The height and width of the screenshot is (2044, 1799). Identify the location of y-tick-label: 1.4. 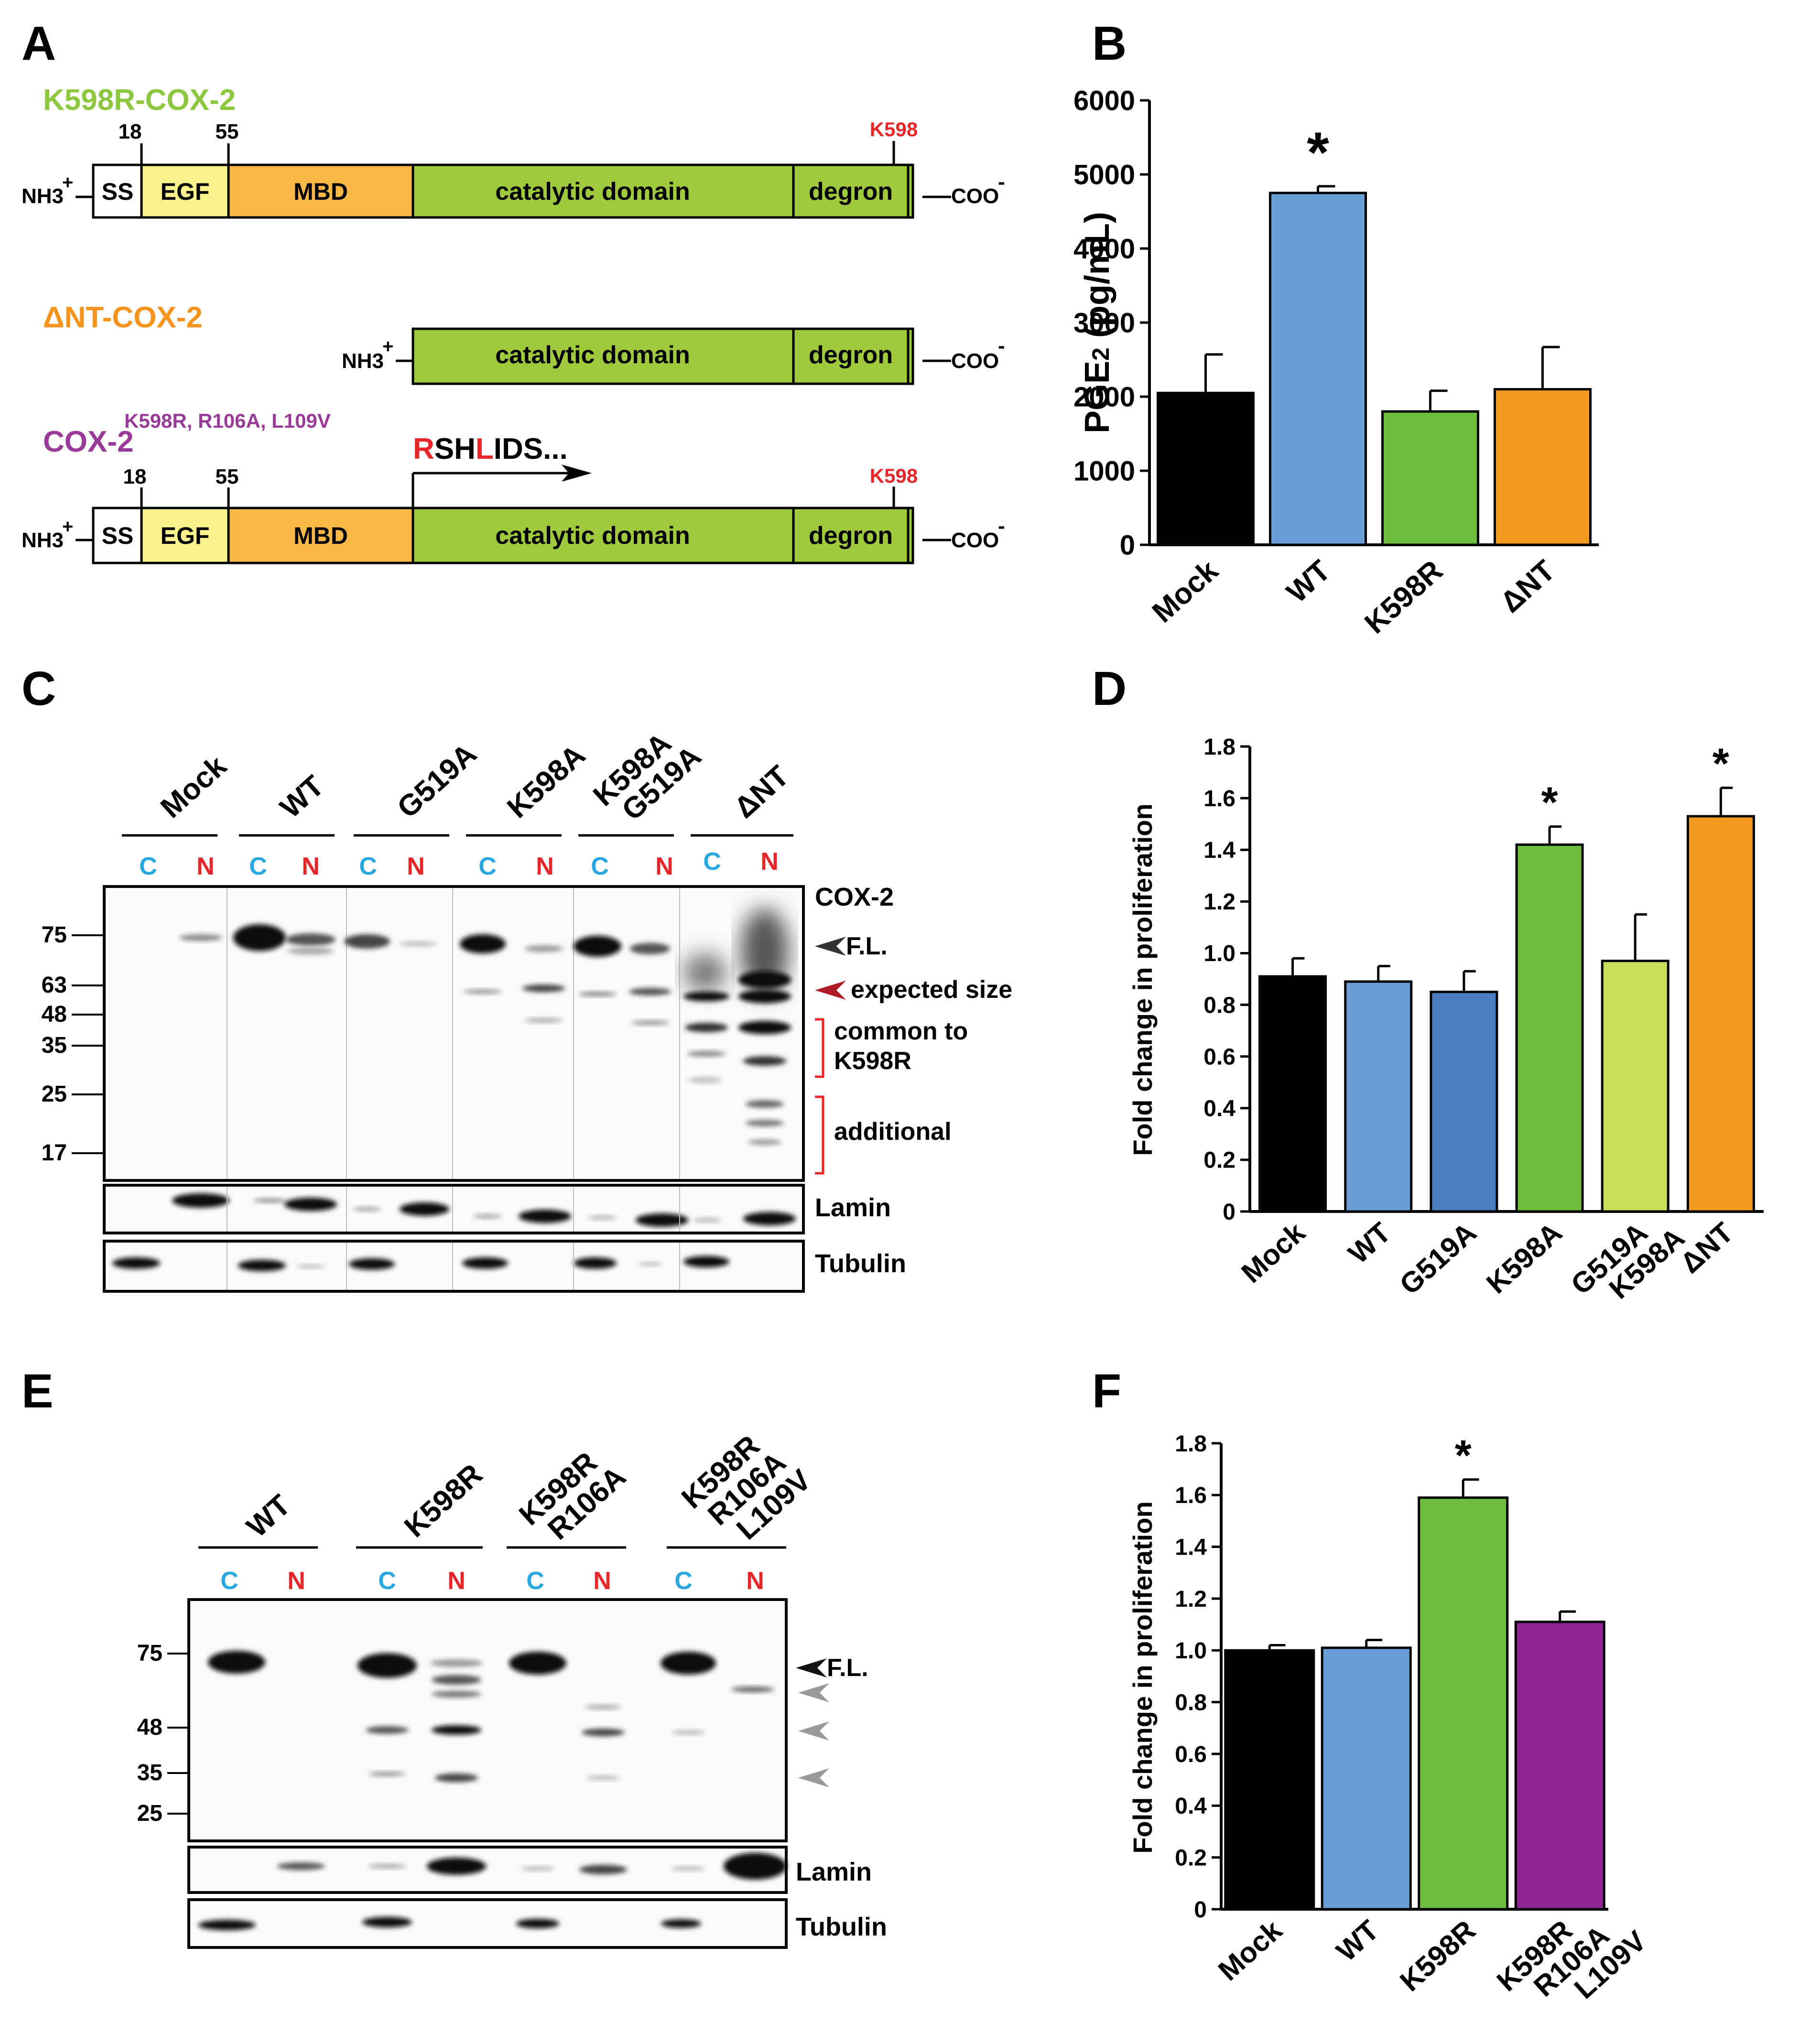
(1219, 850).